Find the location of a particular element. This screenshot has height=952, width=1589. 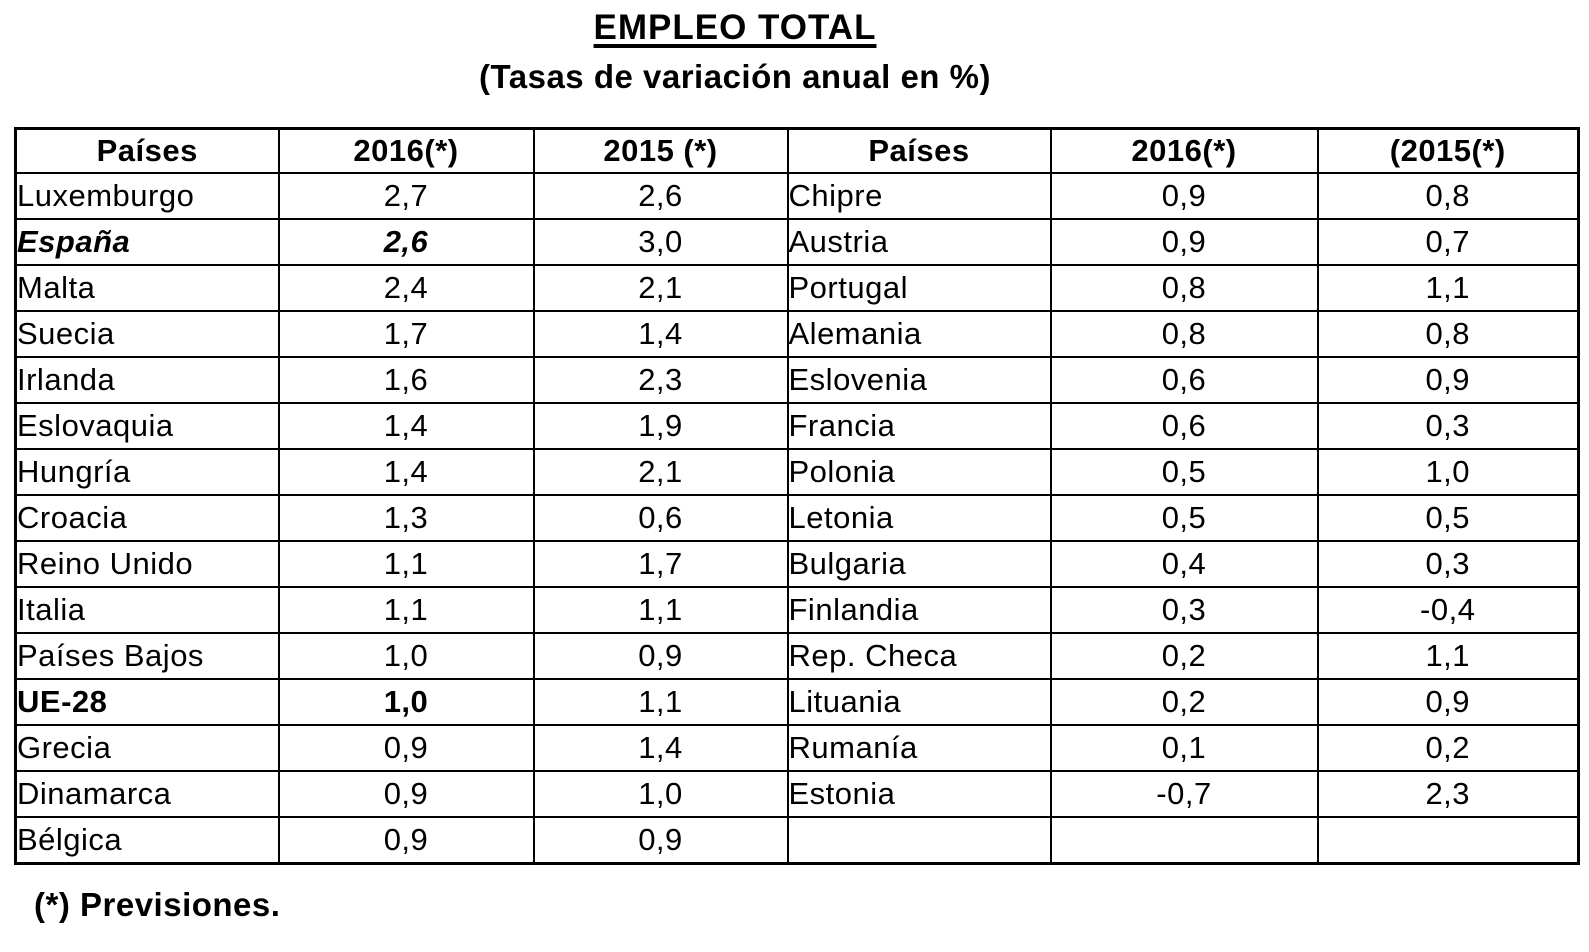

table-row: Croacia 1,3 0,6 Letonia 0,5 0,5 is located at coordinates (797, 518).